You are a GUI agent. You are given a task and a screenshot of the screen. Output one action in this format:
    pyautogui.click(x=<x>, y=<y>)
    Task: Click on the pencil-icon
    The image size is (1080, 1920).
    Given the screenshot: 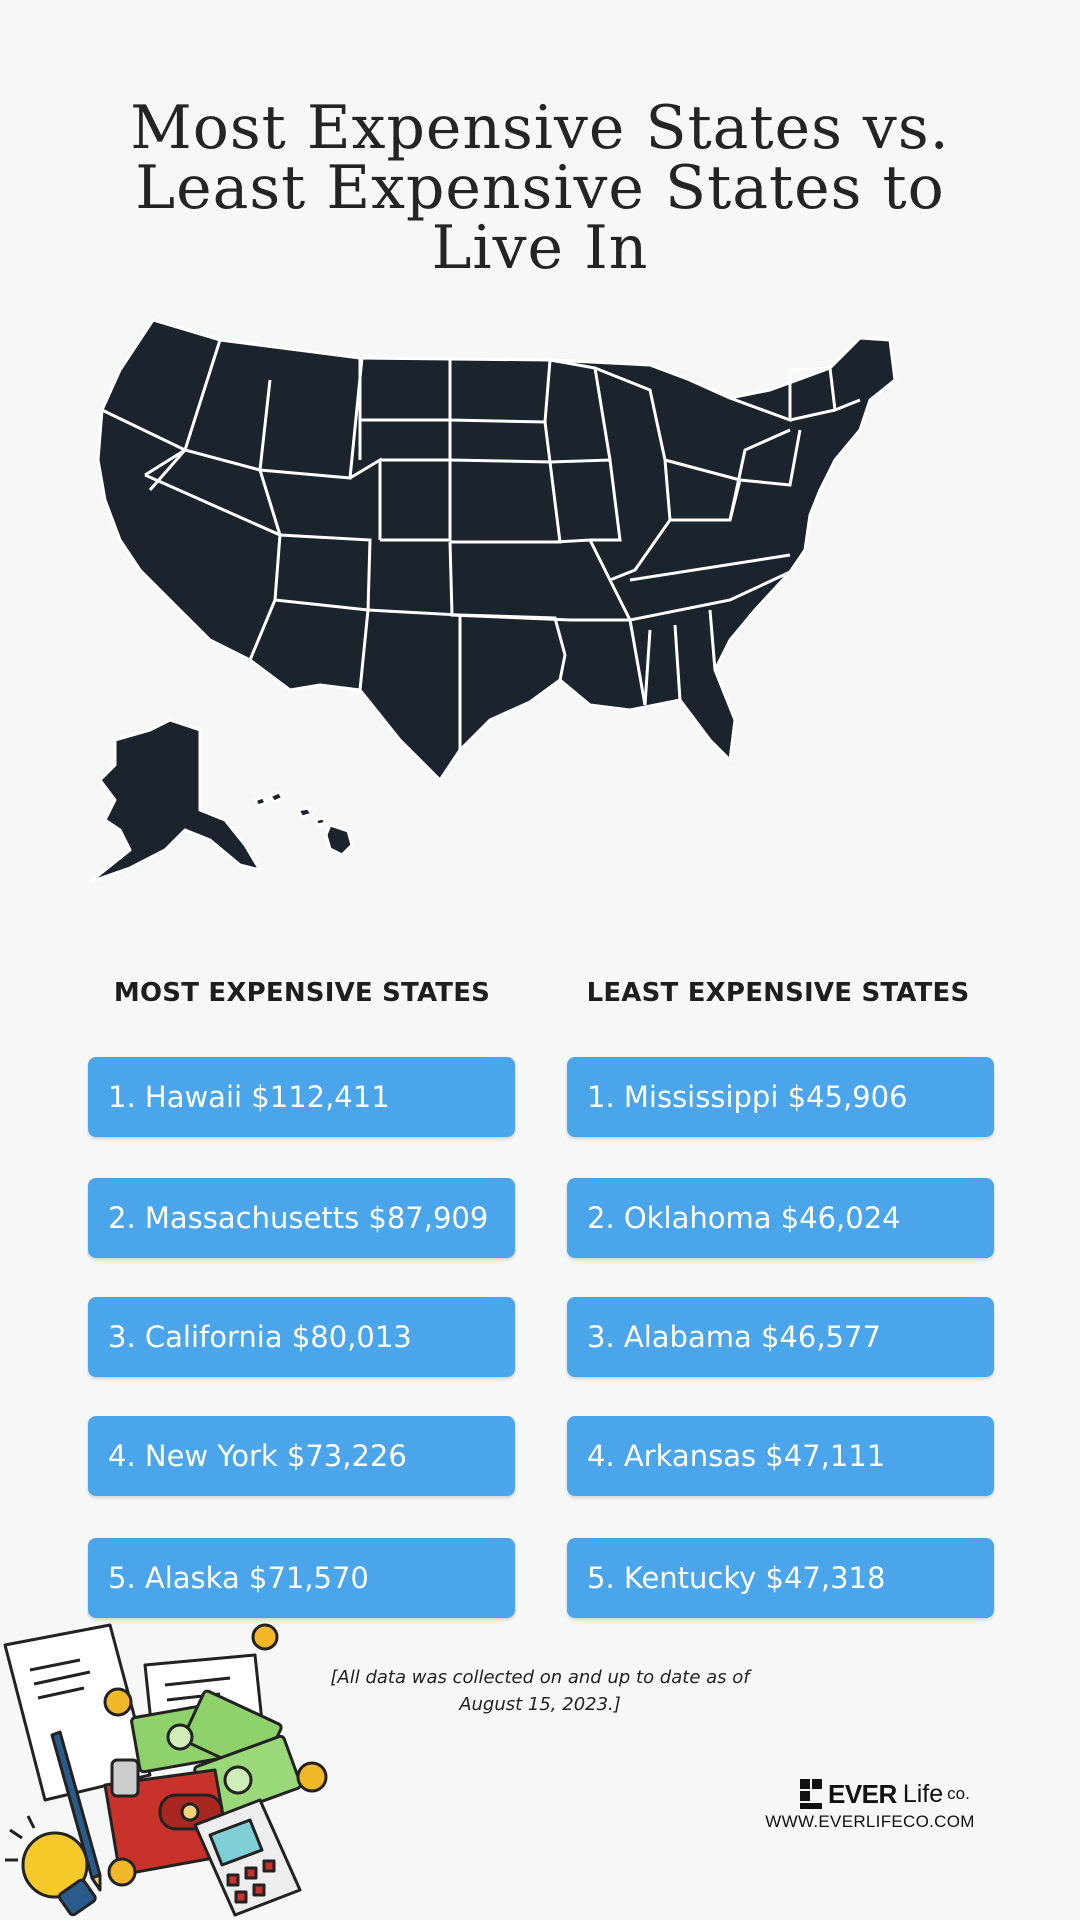 What is the action you would take?
    pyautogui.click(x=76, y=1811)
    